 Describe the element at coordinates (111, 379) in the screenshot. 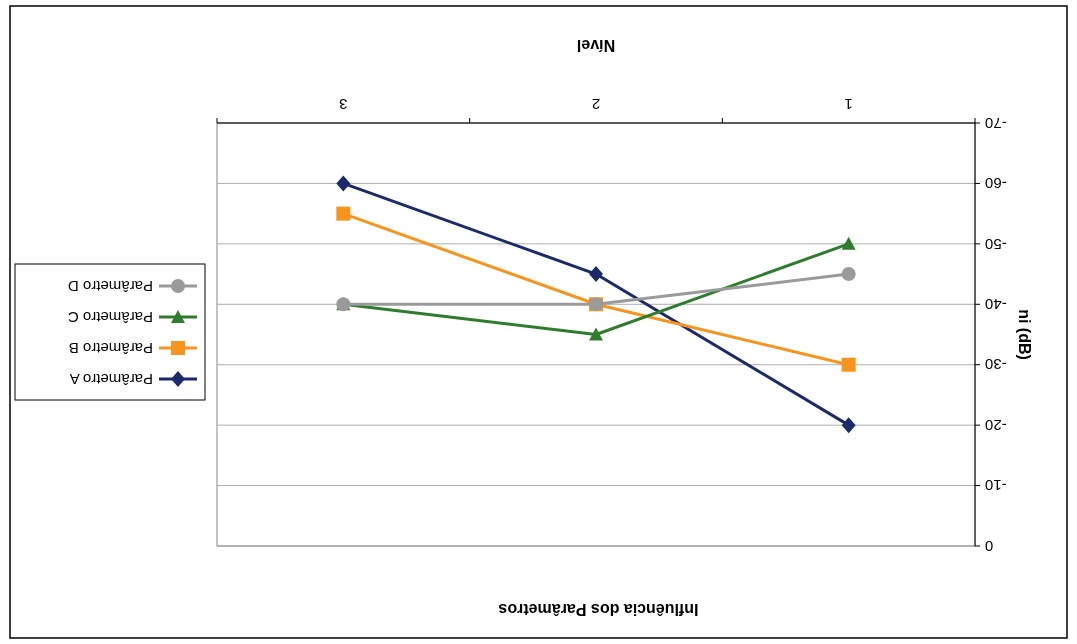

I see `legend-label: Parâmetro A` at that location.